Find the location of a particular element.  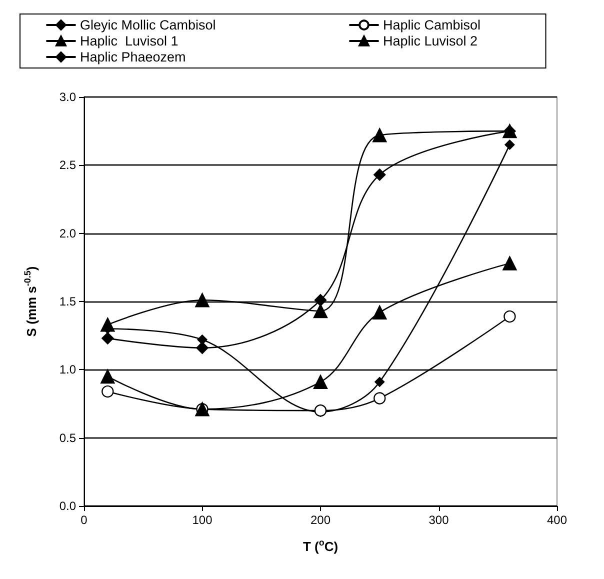

legend-label: Gleyic Mollic Cambisol is located at coordinates (148, 25).